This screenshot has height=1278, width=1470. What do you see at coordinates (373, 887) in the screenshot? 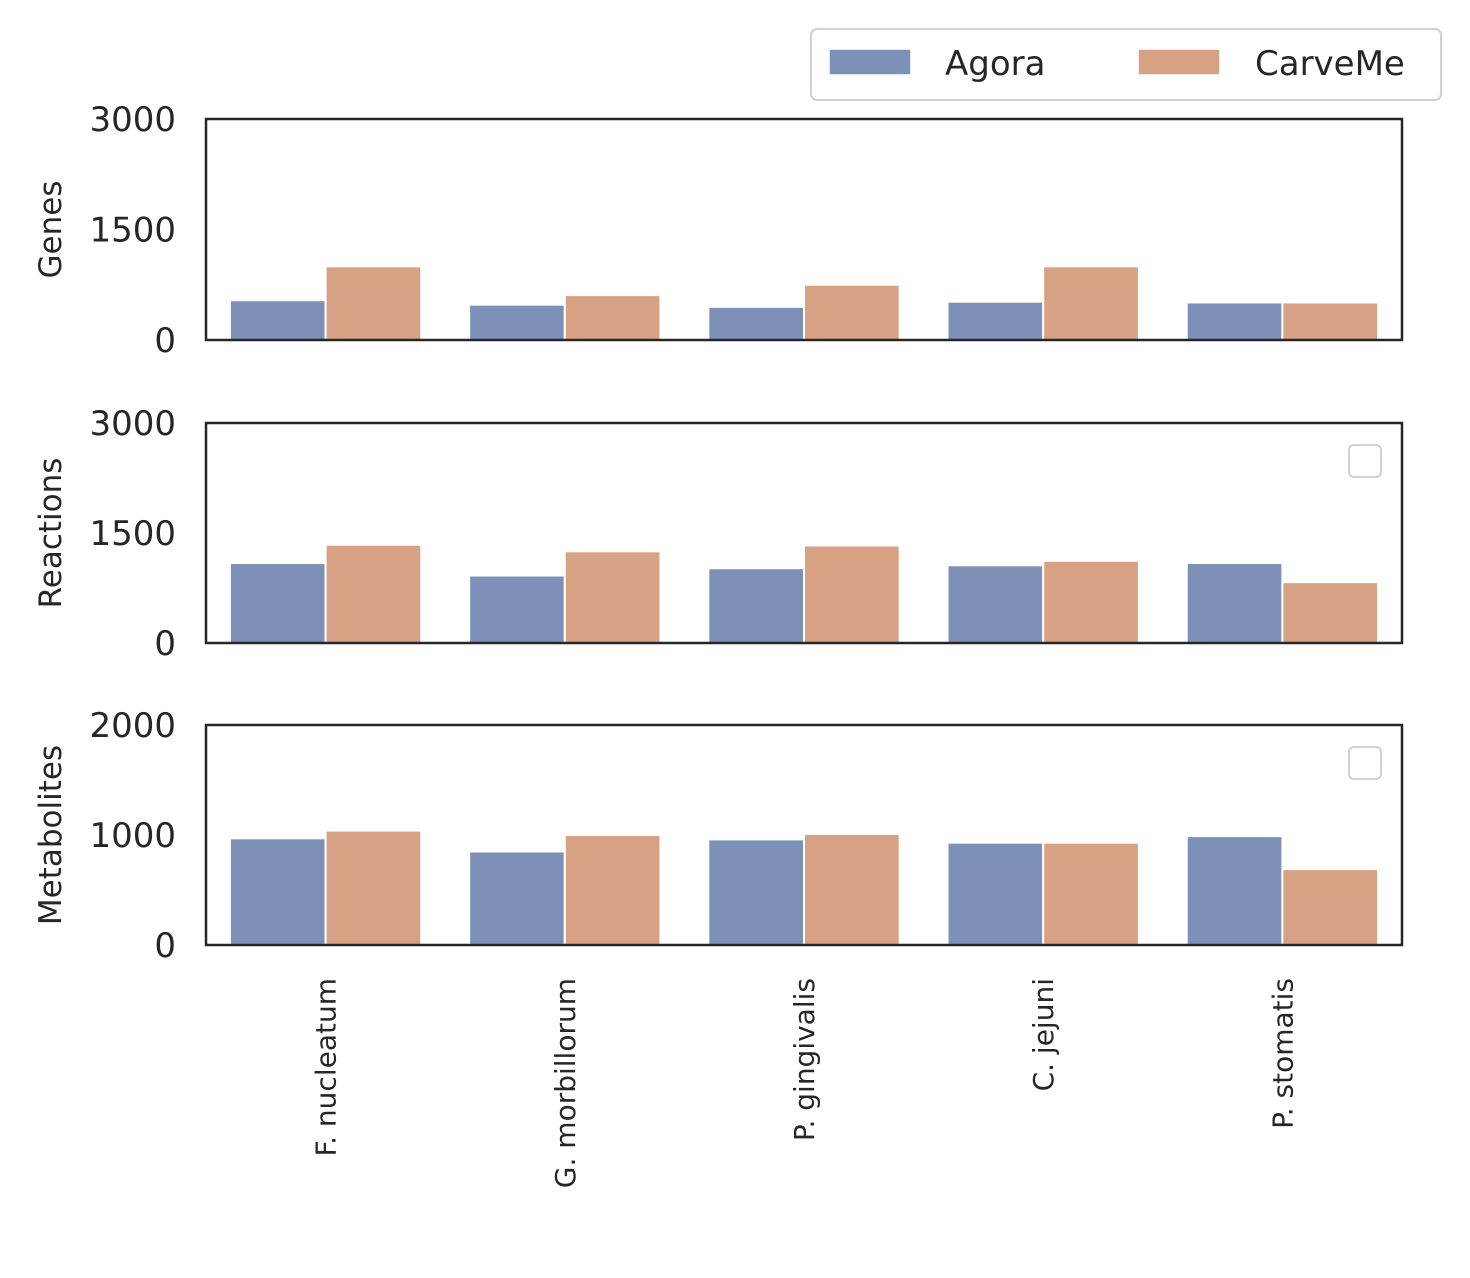
I see `bar-metabolites-carveme-f-nucleatum` at bounding box center [373, 887].